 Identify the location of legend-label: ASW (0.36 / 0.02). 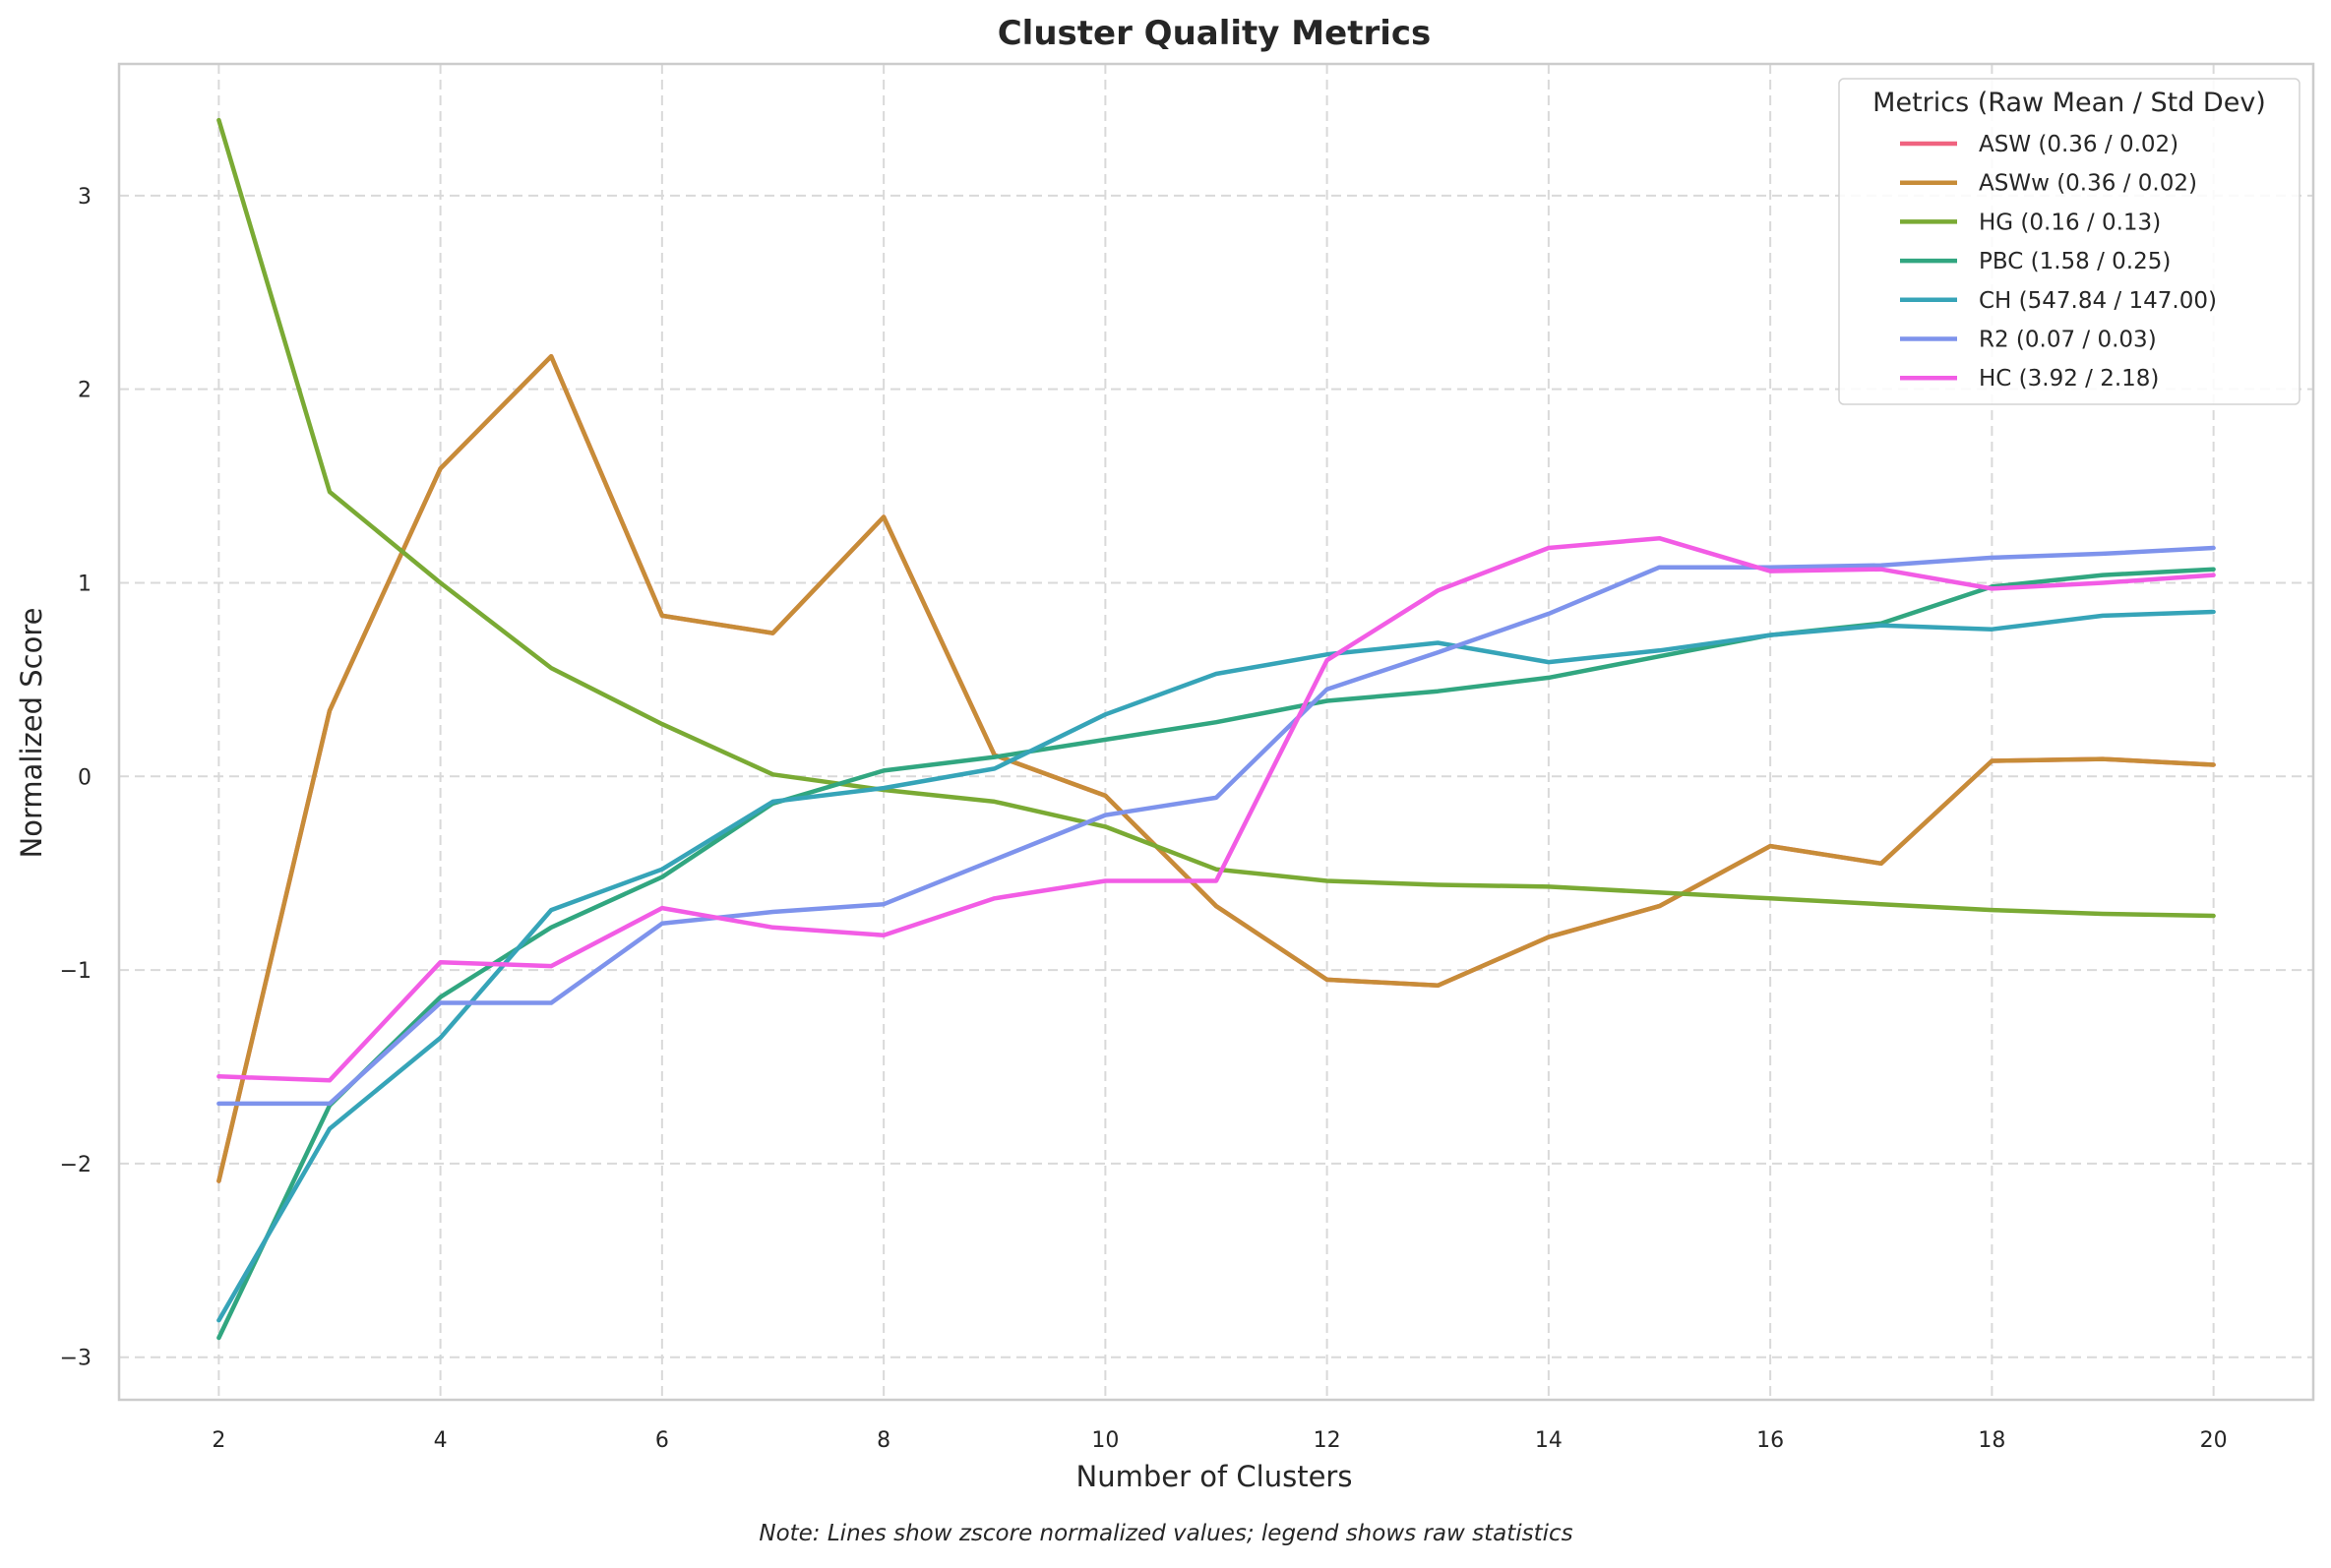
(2078, 144).